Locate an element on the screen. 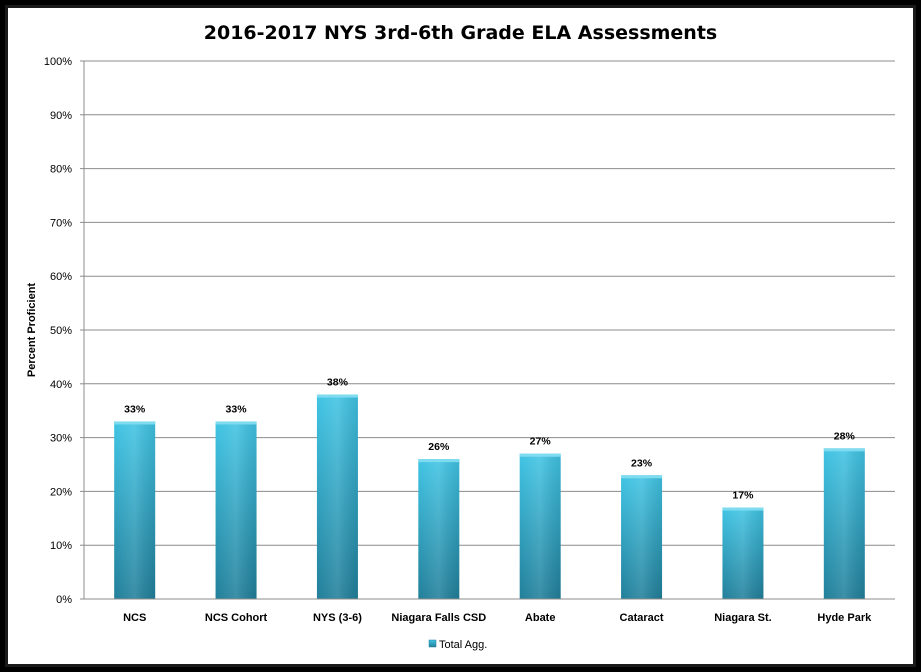 This screenshot has height=672, width=921. x-category-label: Abate is located at coordinates (540, 618).